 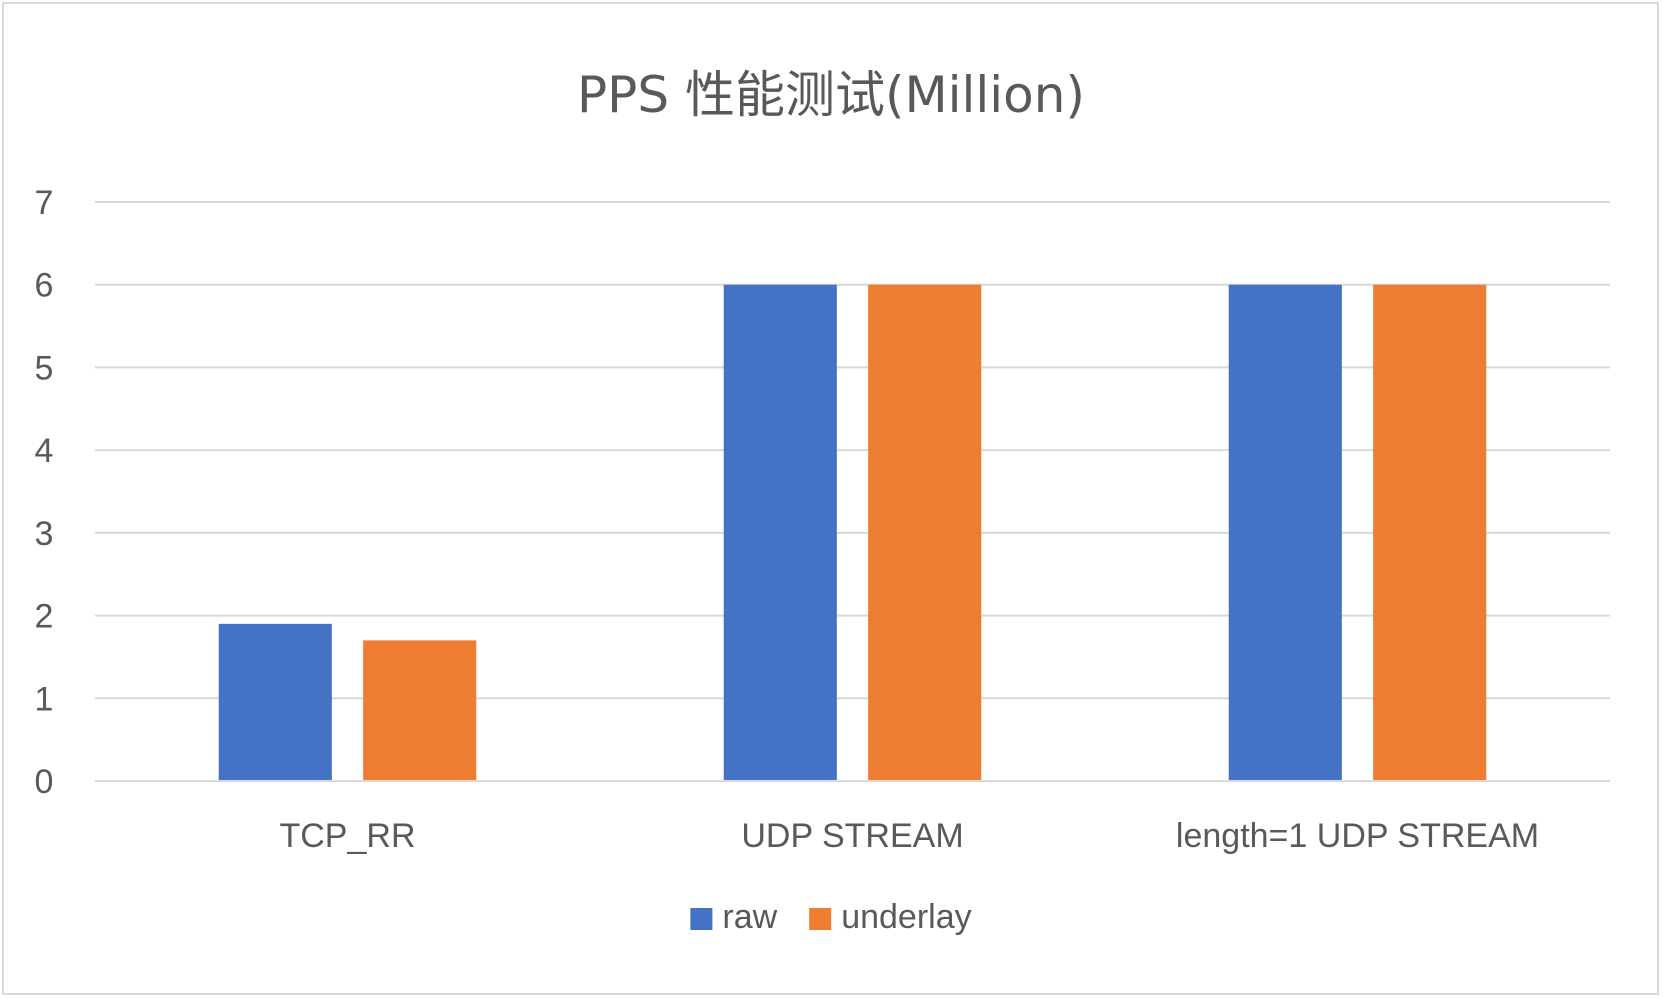 I want to click on y-tick-label: 4, so click(x=44, y=451).